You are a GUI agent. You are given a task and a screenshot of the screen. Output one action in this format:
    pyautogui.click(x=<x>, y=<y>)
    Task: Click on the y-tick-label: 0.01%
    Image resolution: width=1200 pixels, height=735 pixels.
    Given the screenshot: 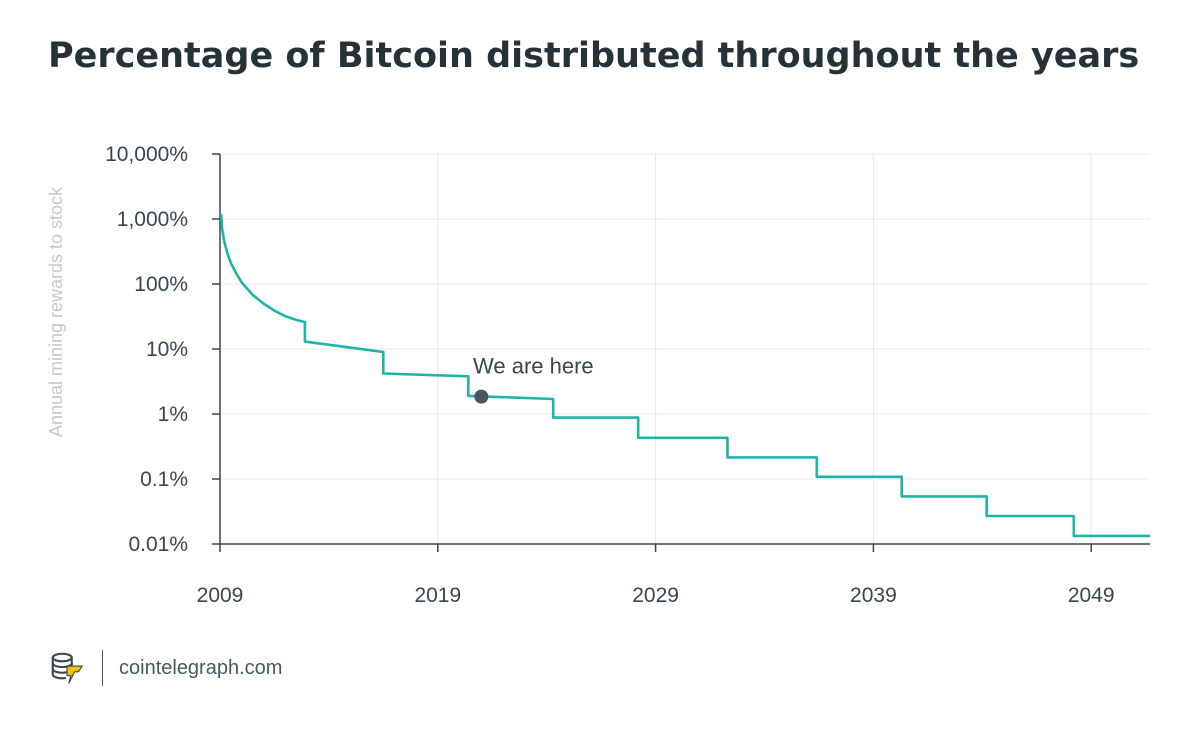 What is the action you would take?
    pyautogui.click(x=158, y=544)
    